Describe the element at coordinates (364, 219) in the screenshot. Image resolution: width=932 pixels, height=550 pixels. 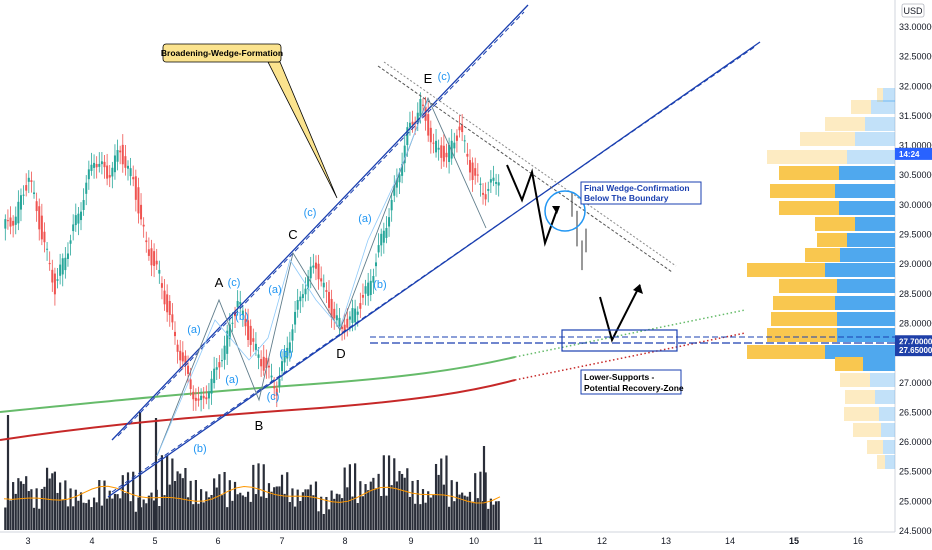
I see `subwave-a-4: (a)` at that location.